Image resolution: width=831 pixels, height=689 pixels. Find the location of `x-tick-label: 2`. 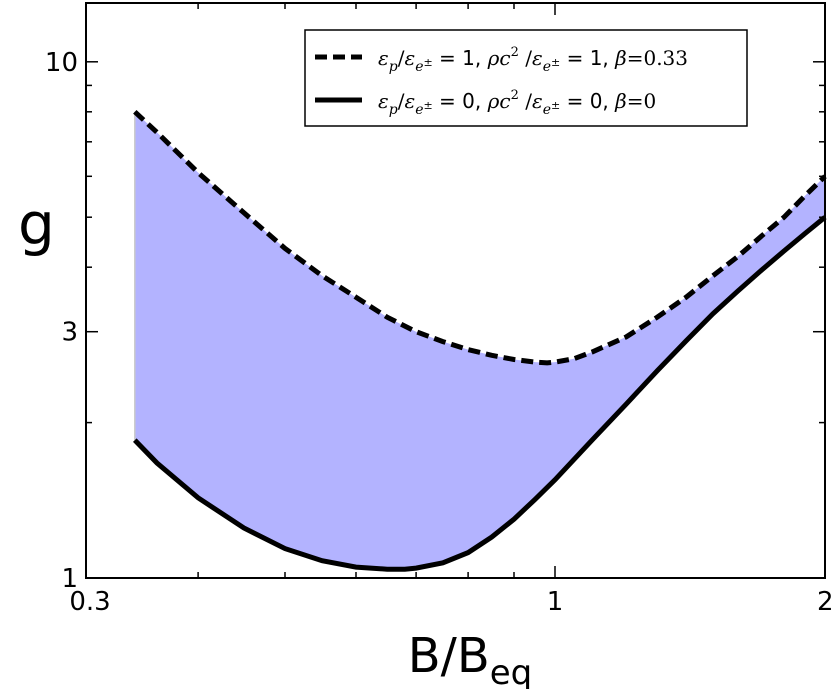

x-tick-label: 2 is located at coordinates (824, 602).